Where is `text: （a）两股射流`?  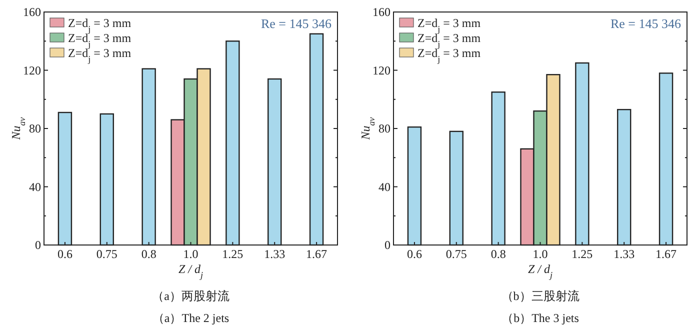
text: （a）两股射流 is located at coordinates (191, 296).